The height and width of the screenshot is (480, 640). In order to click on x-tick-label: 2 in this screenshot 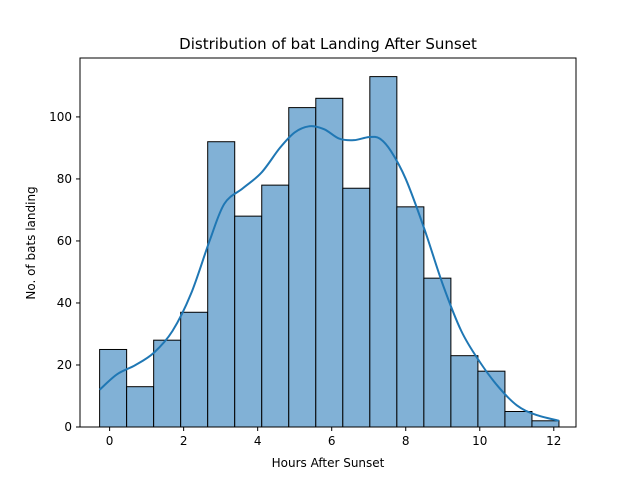, I will do `click(184, 441)`.